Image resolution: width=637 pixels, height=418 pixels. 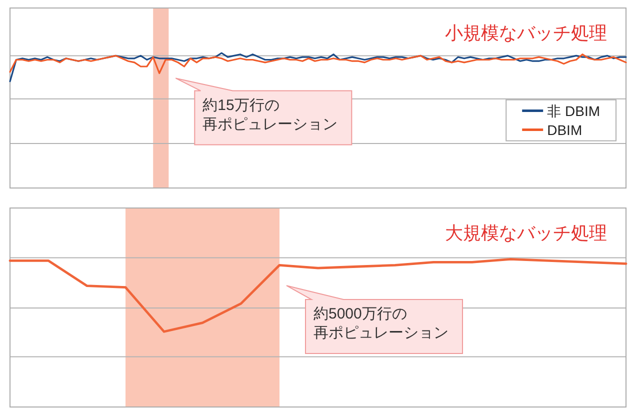 I want to click on legend-label: 非 DBIM, so click(x=573, y=110).